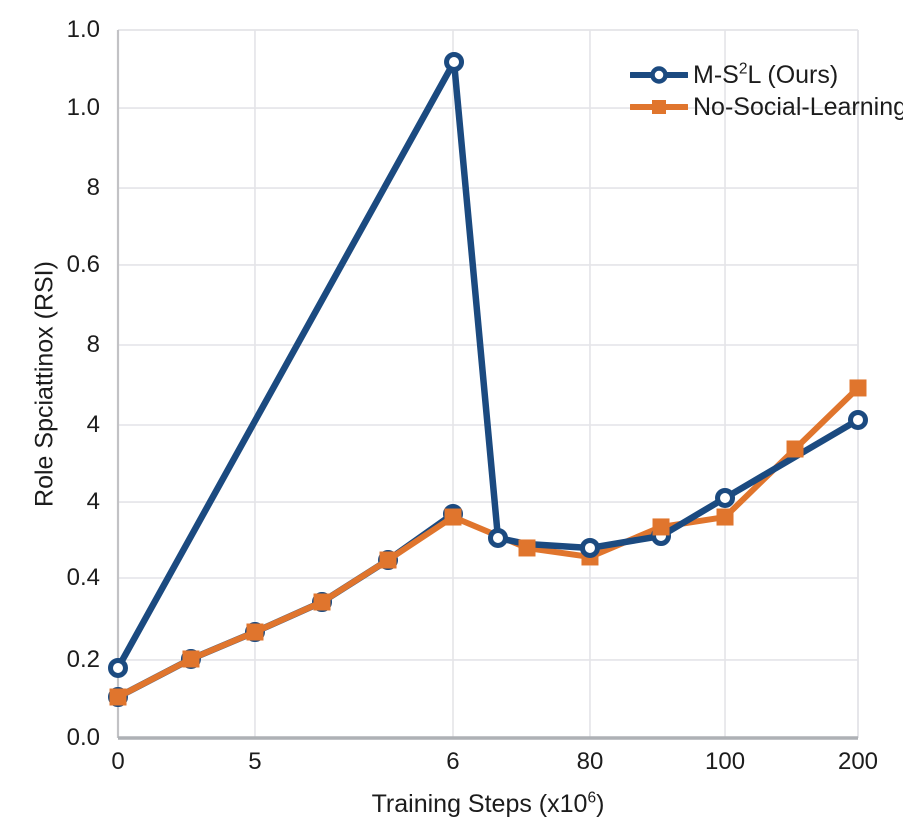 Image resolution: width=903 pixels, height=836 pixels. I want to click on legend-label: No-Social-Learning, so click(798, 107).